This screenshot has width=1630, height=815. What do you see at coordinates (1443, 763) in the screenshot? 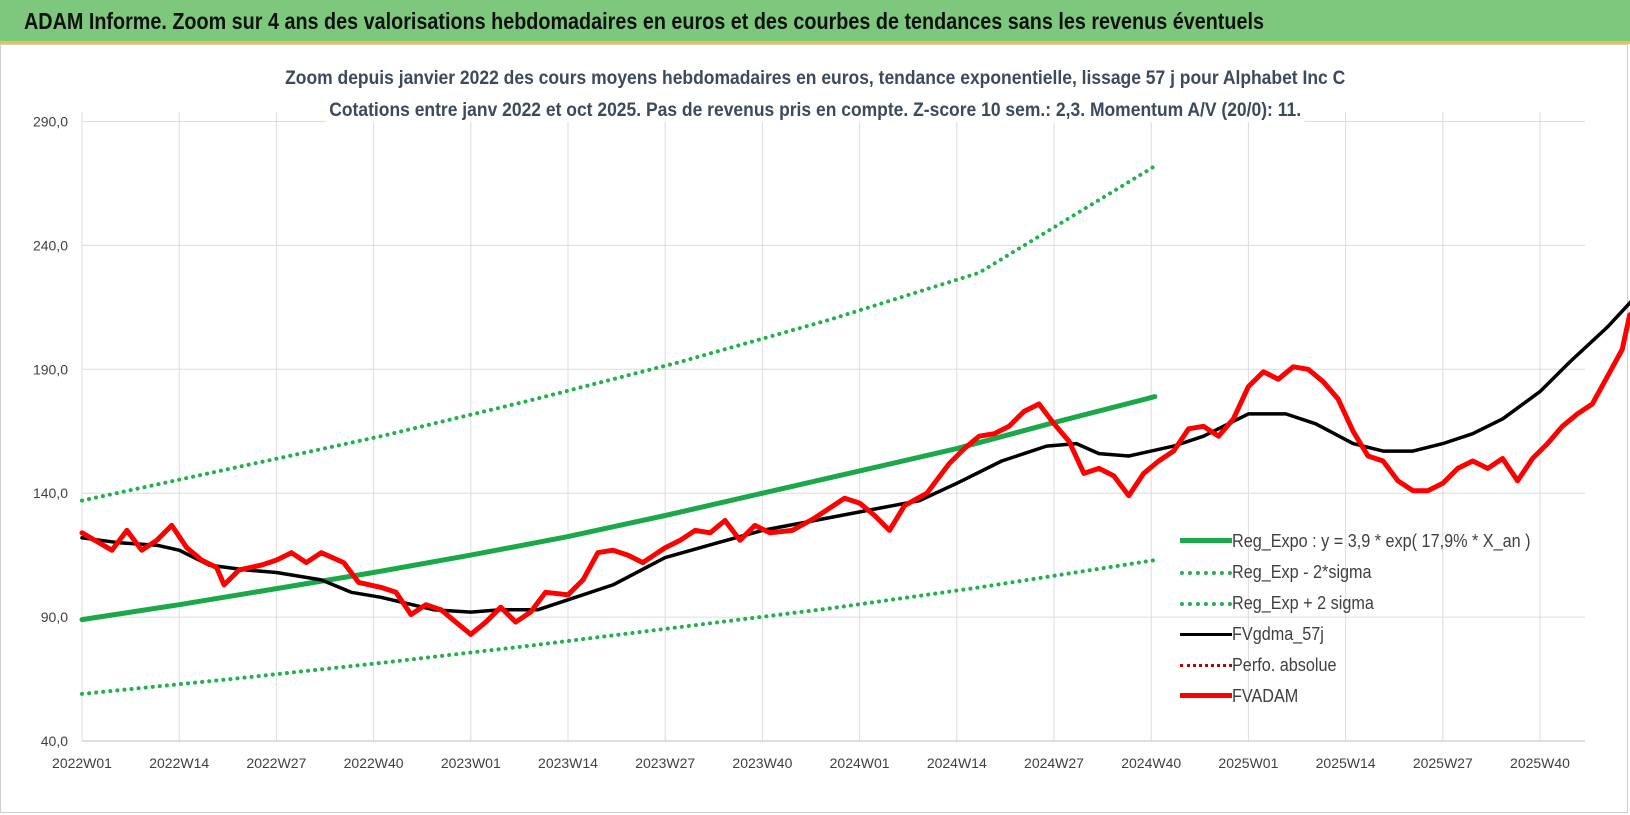
I see `x-tick-label: 2025W27` at bounding box center [1443, 763].